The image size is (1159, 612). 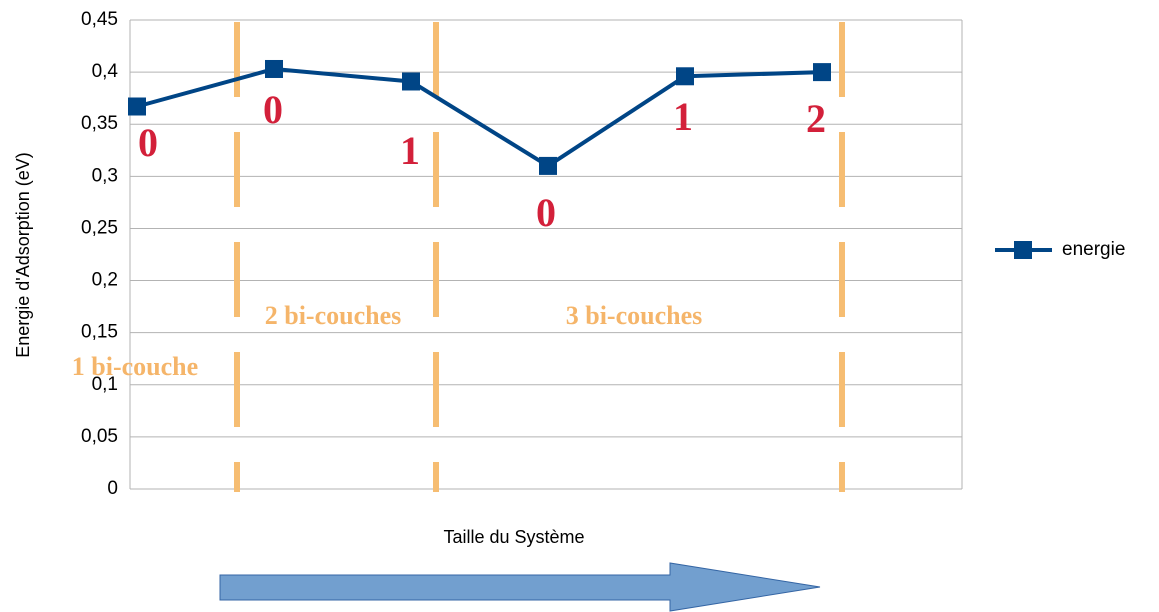 What do you see at coordinates (99, 436) in the screenshot?
I see `y-tick-label: 0,05` at bounding box center [99, 436].